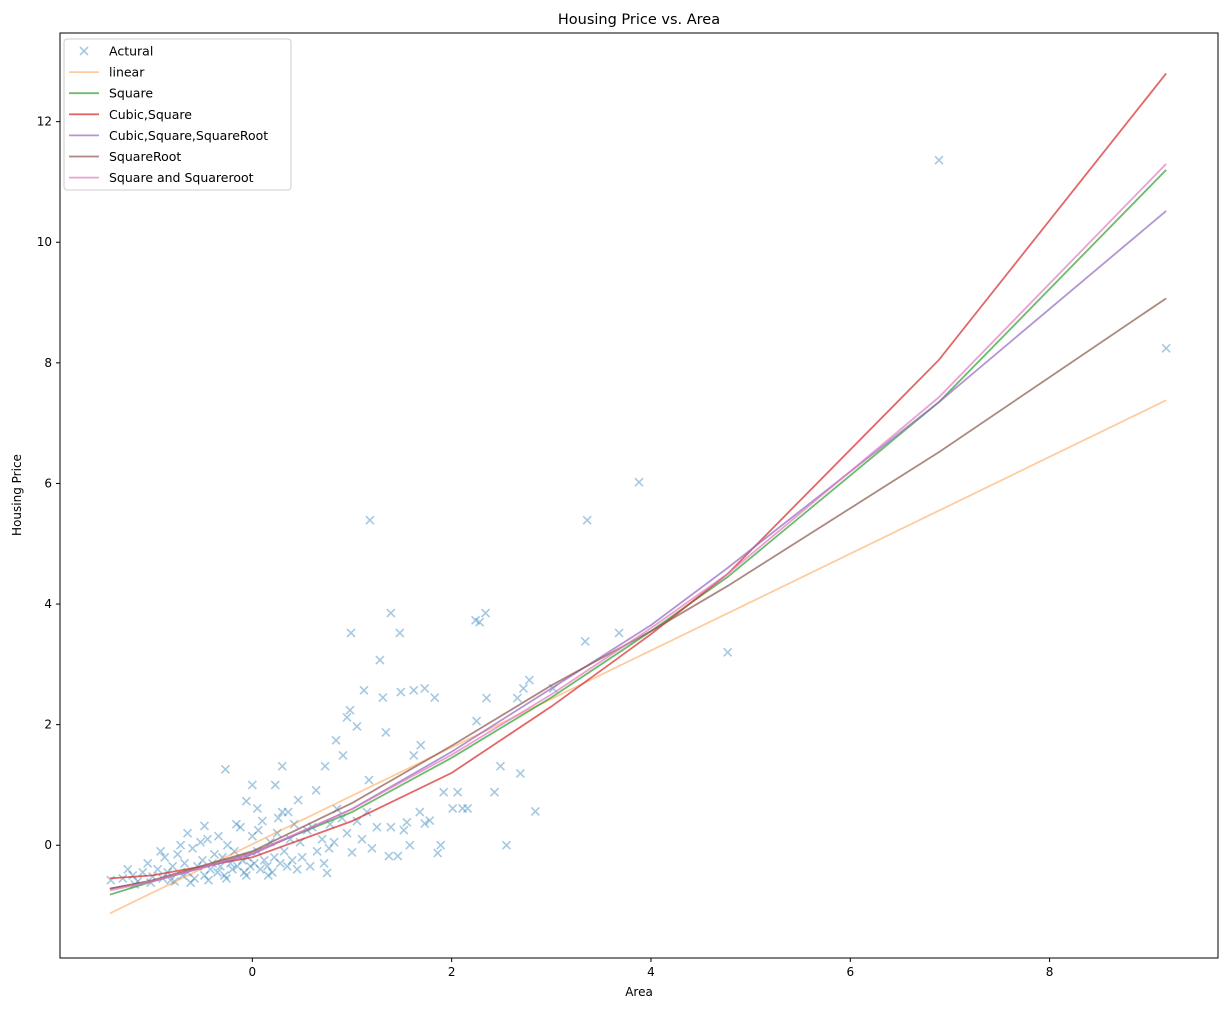 Image resolution: width=1229 pixels, height=1009 pixels. I want to click on y-tick-label: 6, so click(48, 483).